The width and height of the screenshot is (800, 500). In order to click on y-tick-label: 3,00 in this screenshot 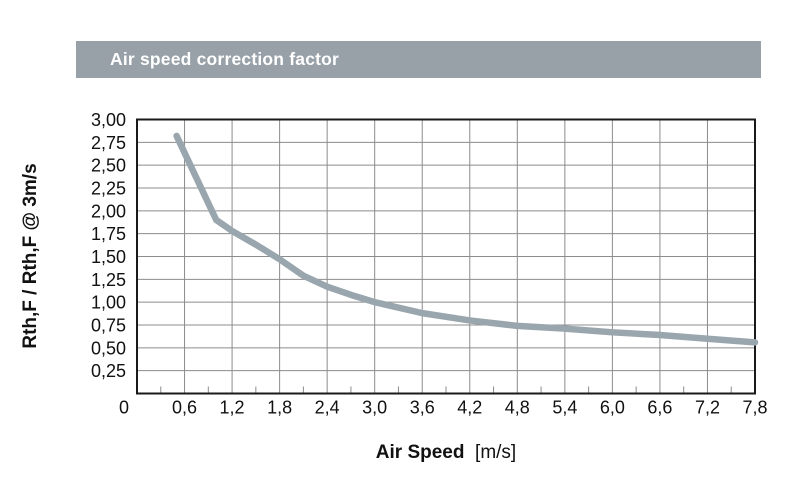, I will do `click(108, 120)`.